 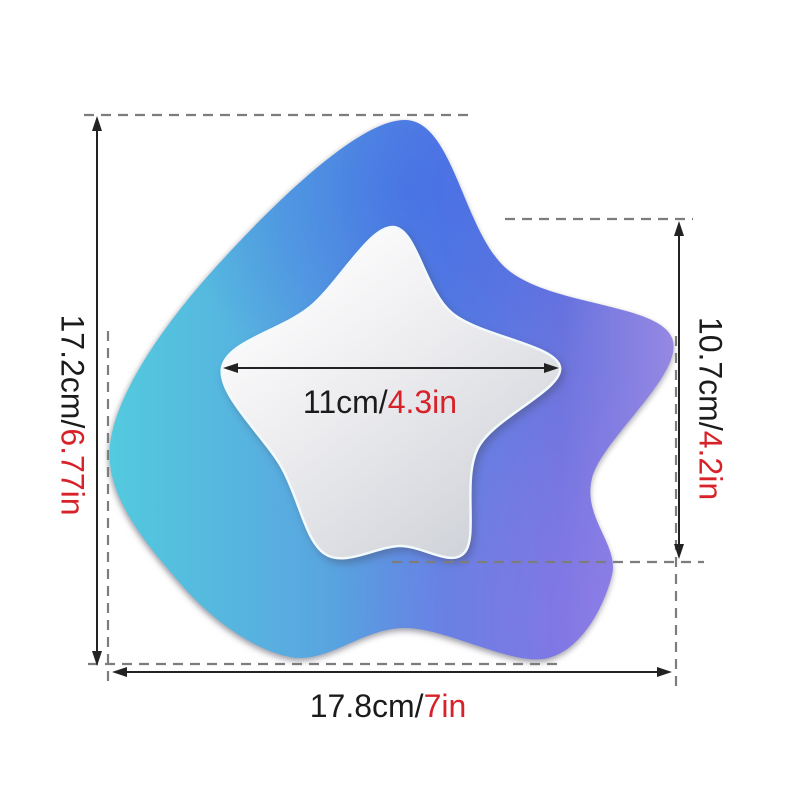 What do you see at coordinates (345, 402) in the screenshot?
I see `inner-width-metric: 11cm/` at bounding box center [345, 402].